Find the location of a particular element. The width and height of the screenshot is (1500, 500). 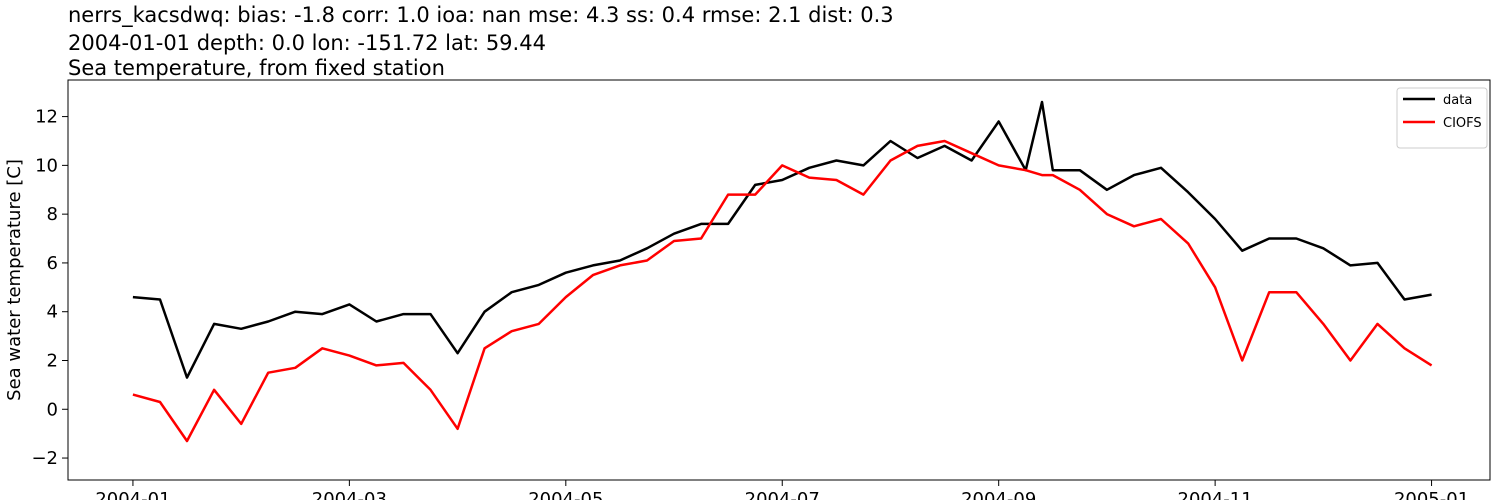

y-tick-label: 8 is located at coordinates (52, 214).